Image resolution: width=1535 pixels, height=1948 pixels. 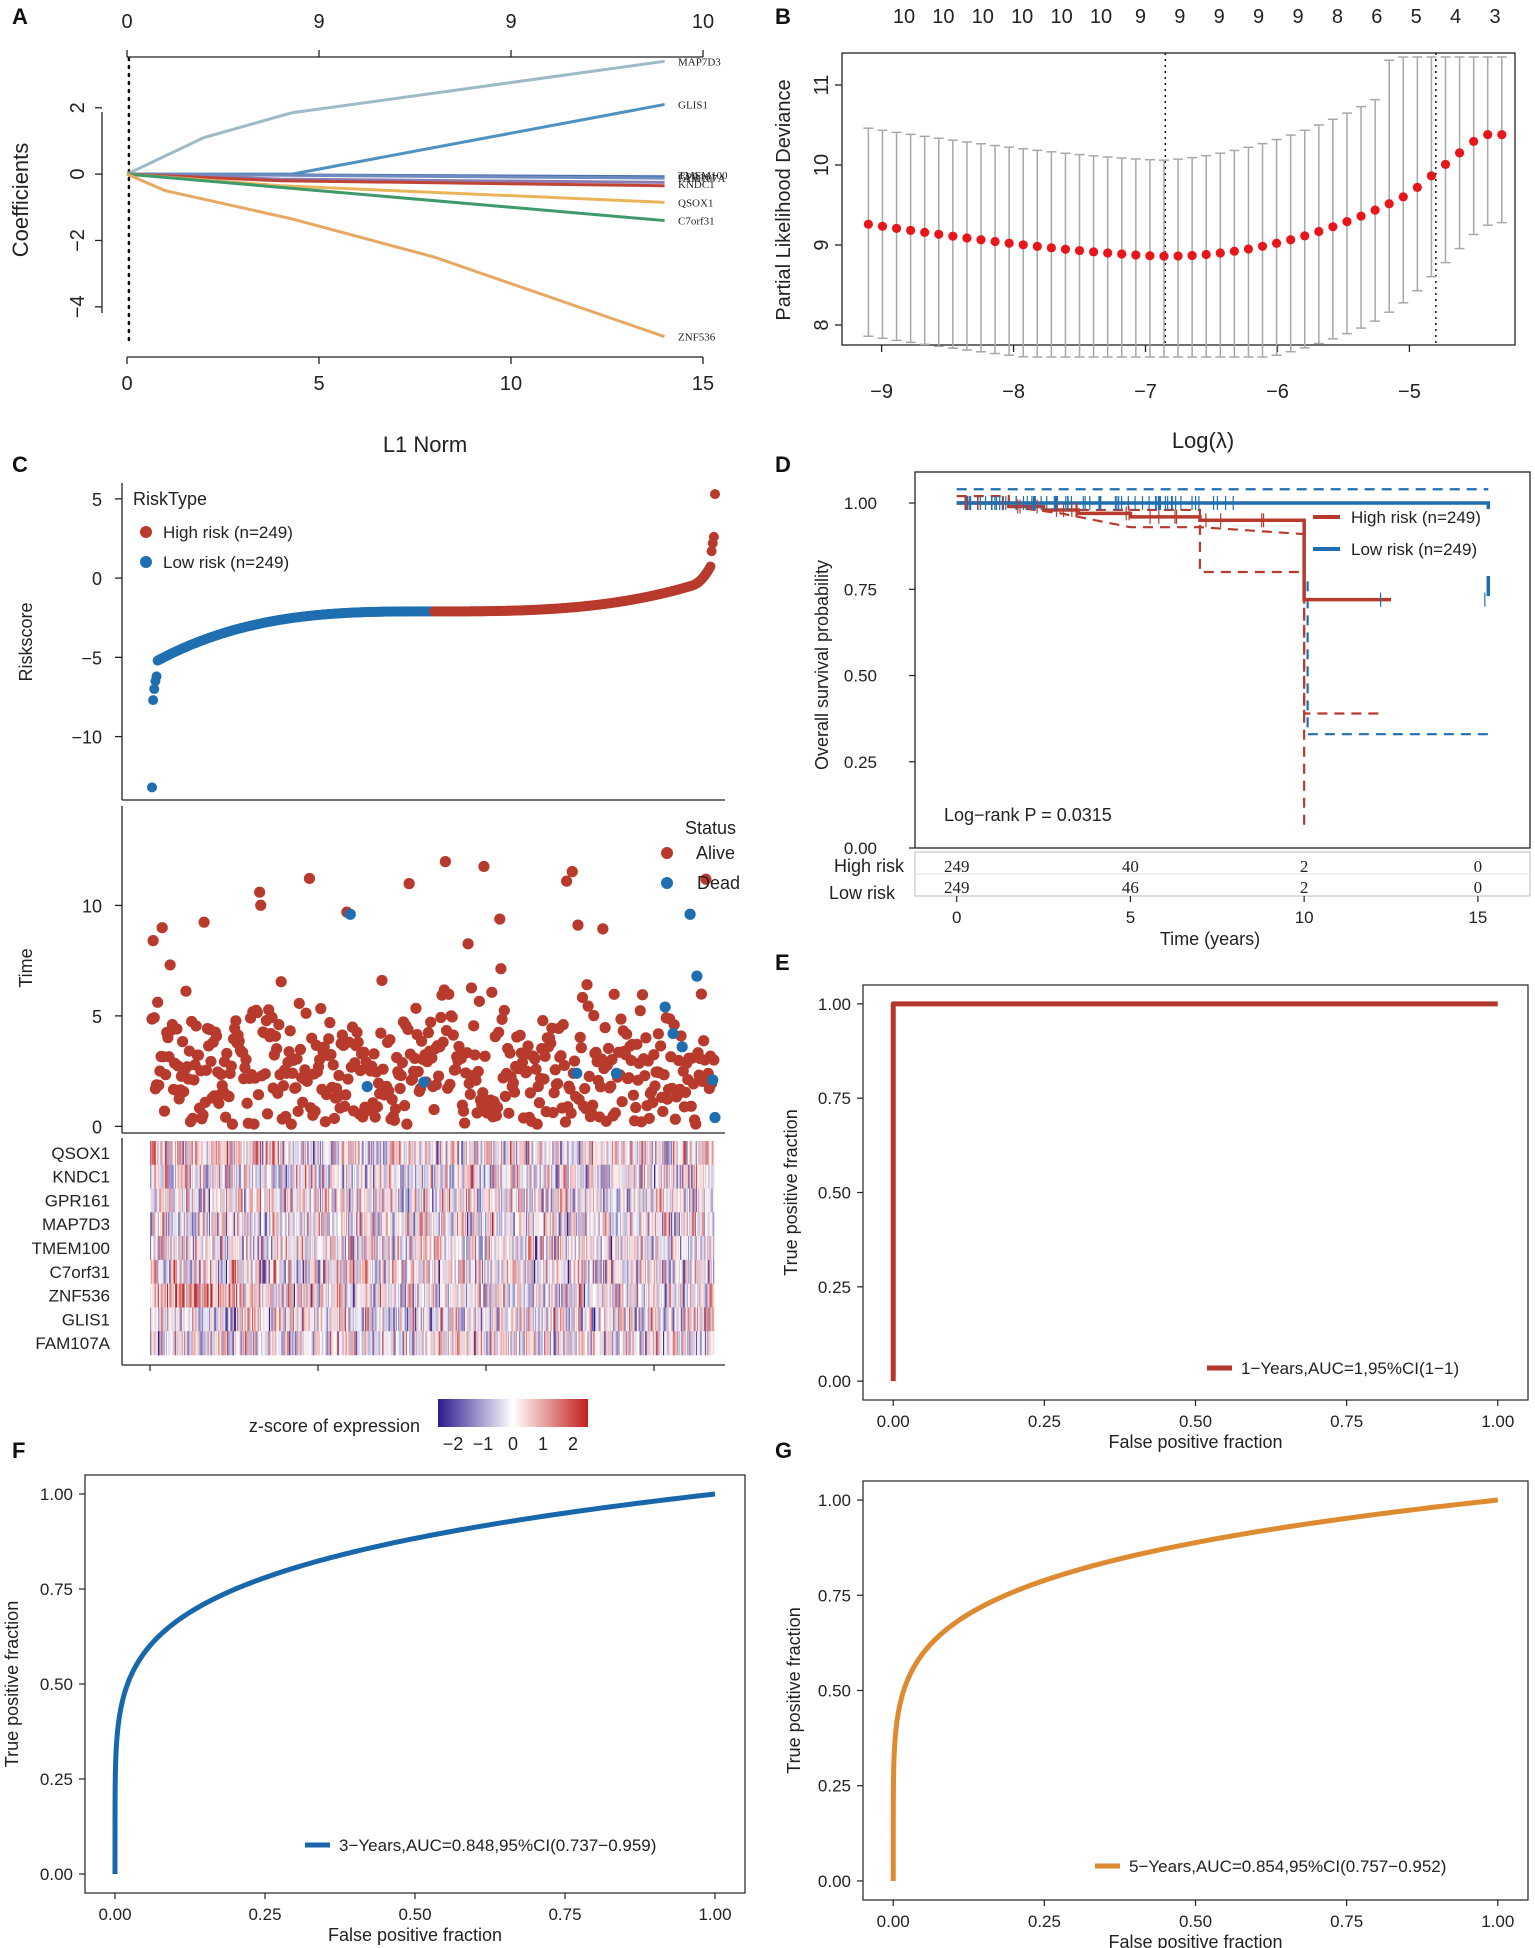 What do you see at coordinates (1376, 17) in the screenshot?
I see `top-tick-label: 6` at bounding box center [1376, 17].